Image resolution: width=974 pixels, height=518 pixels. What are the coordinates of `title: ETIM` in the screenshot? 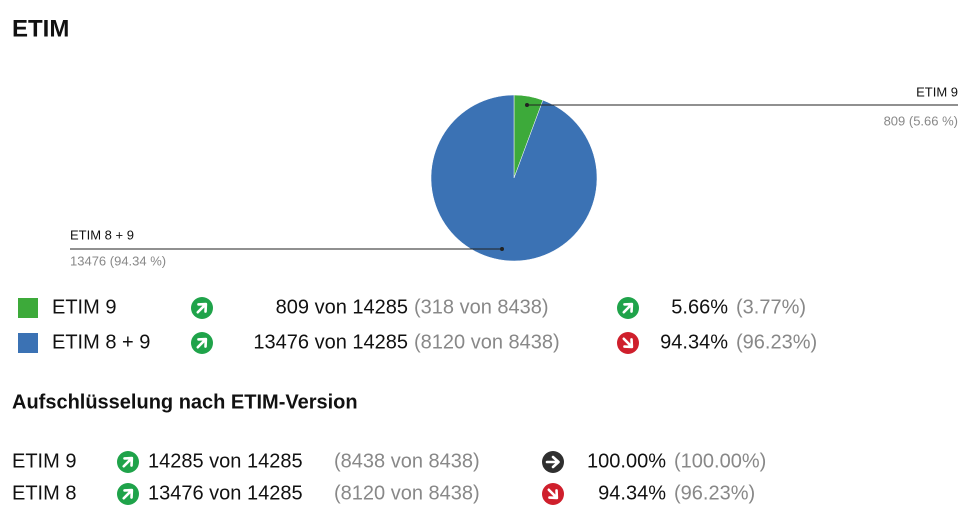 It's located at (40, 28).